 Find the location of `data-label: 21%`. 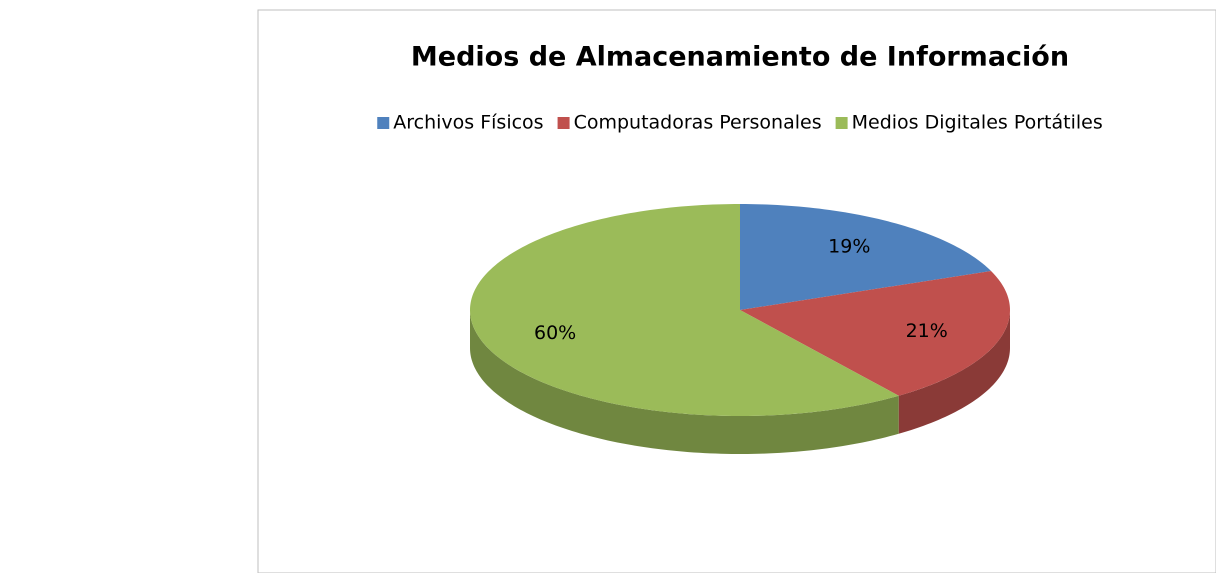

data-label: 21% is located at coordinates (927, 331).